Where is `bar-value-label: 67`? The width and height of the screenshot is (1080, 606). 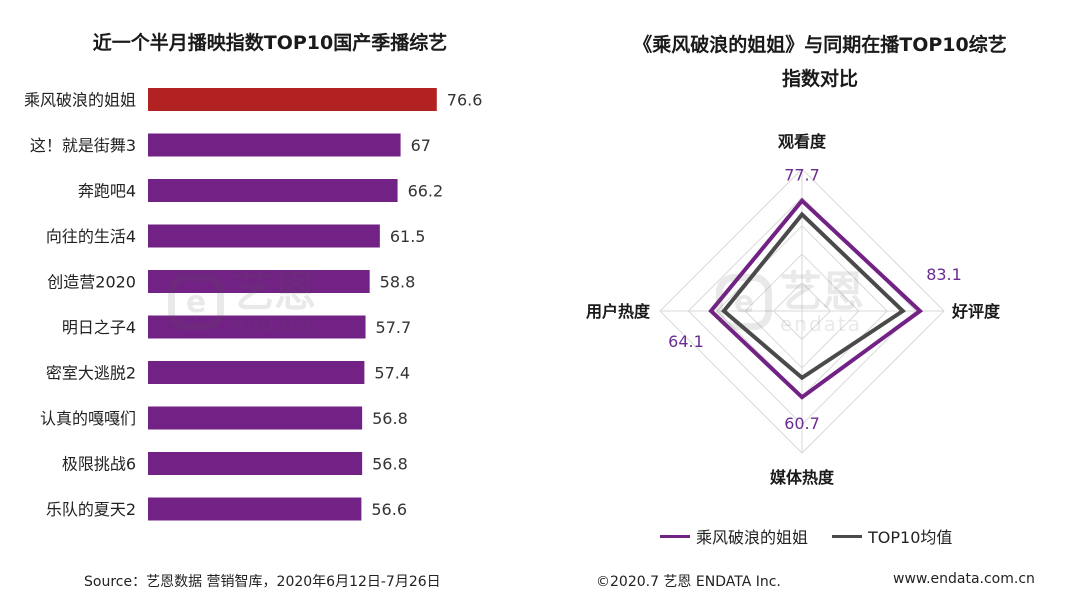 bar-value-label: 67 is located at coordinates (421, 145).